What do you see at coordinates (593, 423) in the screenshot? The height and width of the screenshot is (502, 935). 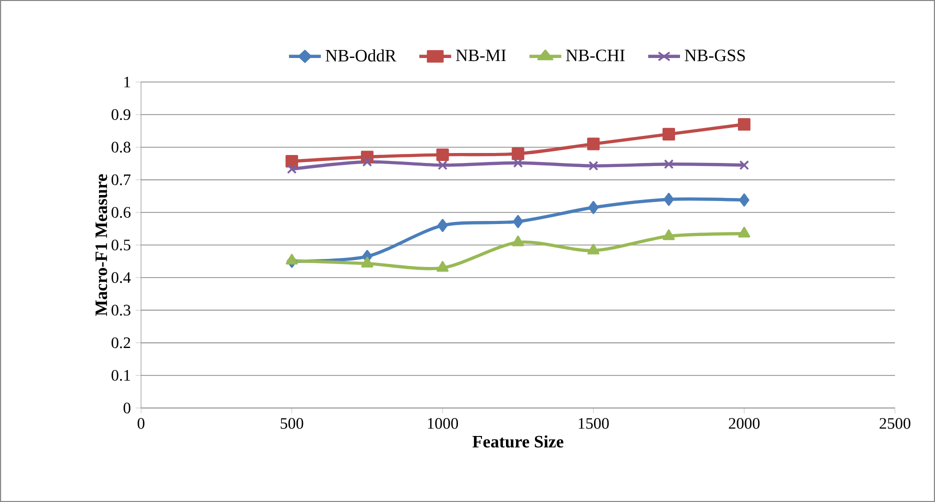 I see `x-tick-label: 1500` at bounding box center [593, 423].